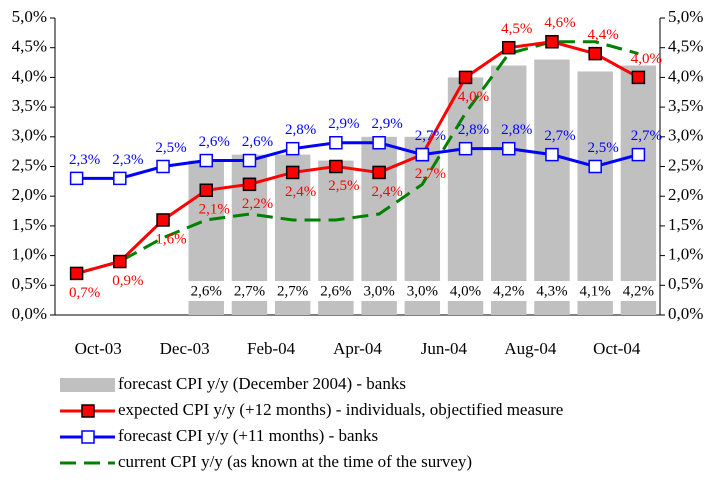 The width and height of the screenshot is (725, 491). Describe the element at coordinates (185, 348) in the screenshot. I see `x-tick-label: Dec-03` at that location.